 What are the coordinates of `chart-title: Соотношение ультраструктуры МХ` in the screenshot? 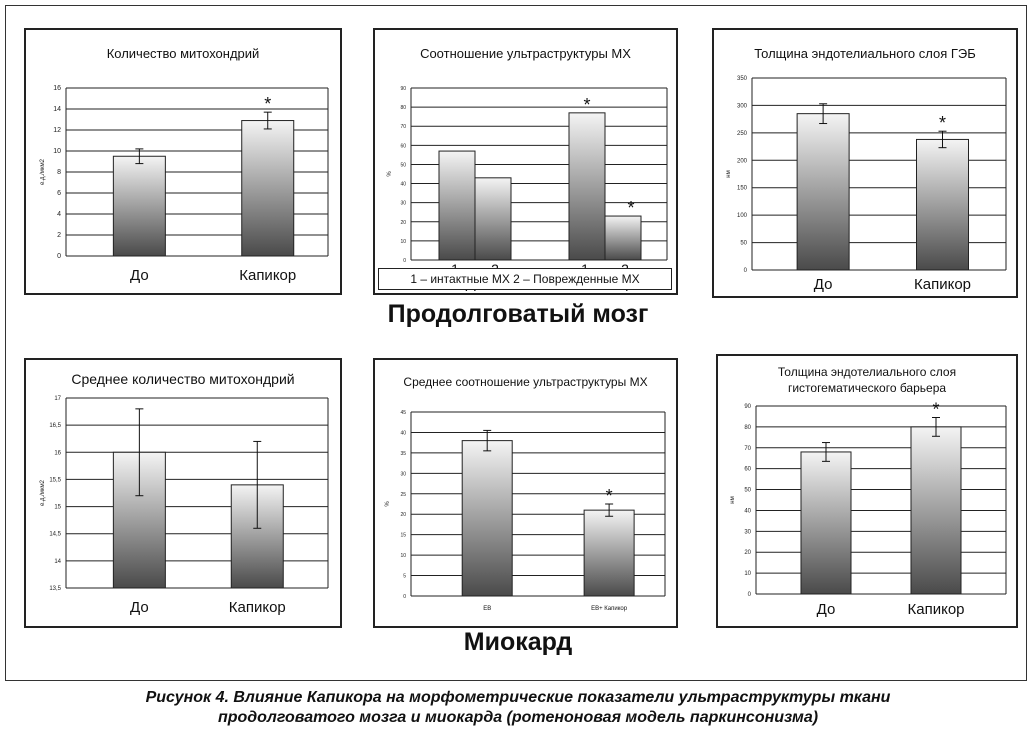 It's located at (525, 53).